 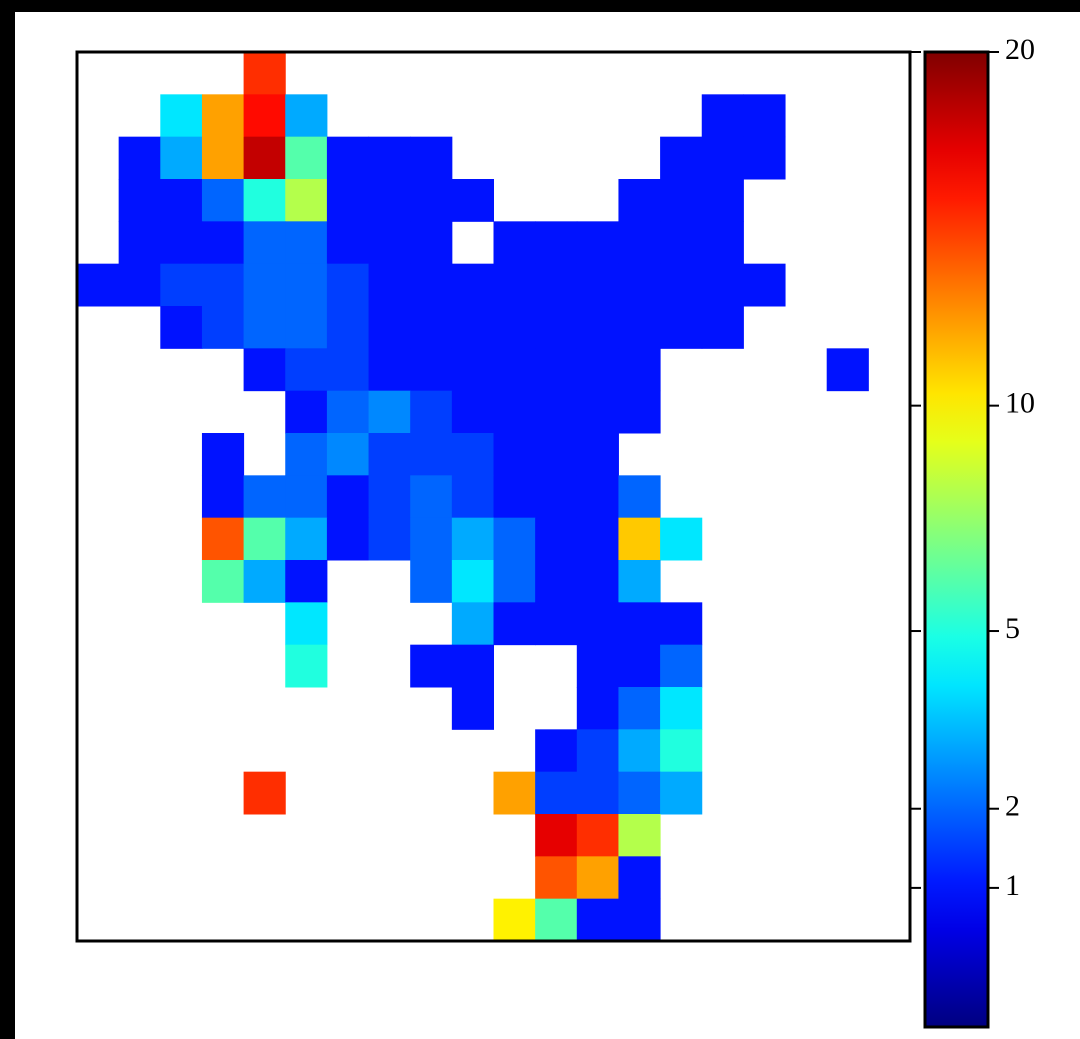 What do you see at coordinates (1020, 403) in the screenshot?
I see `colorbar-tick-label: 10` at bounding box center [1020, 403].